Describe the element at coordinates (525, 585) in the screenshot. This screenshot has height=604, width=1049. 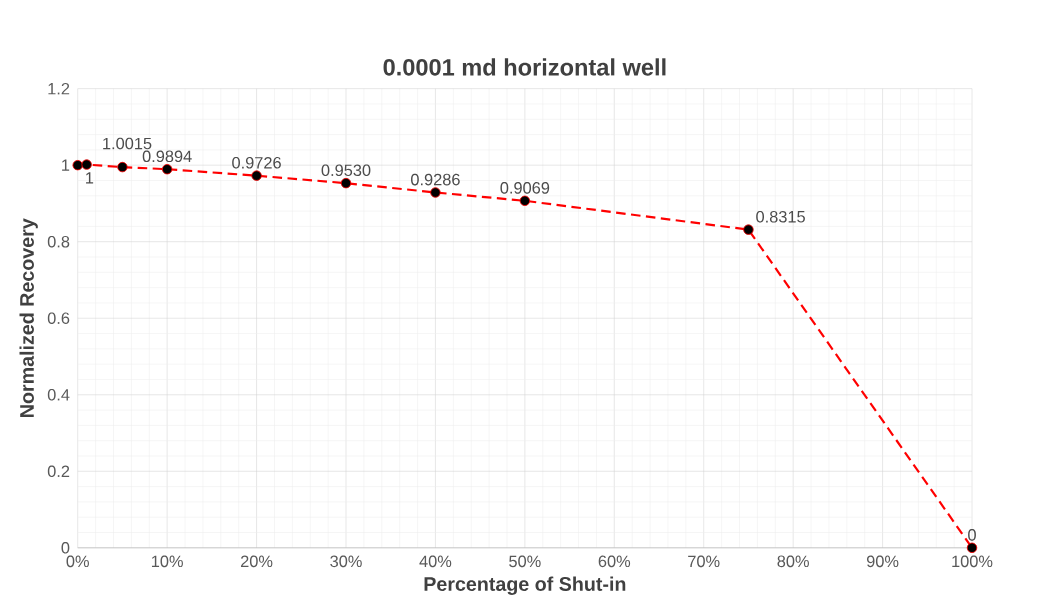
I see `x-axis-title: Percentage of Shut-in` at that location.